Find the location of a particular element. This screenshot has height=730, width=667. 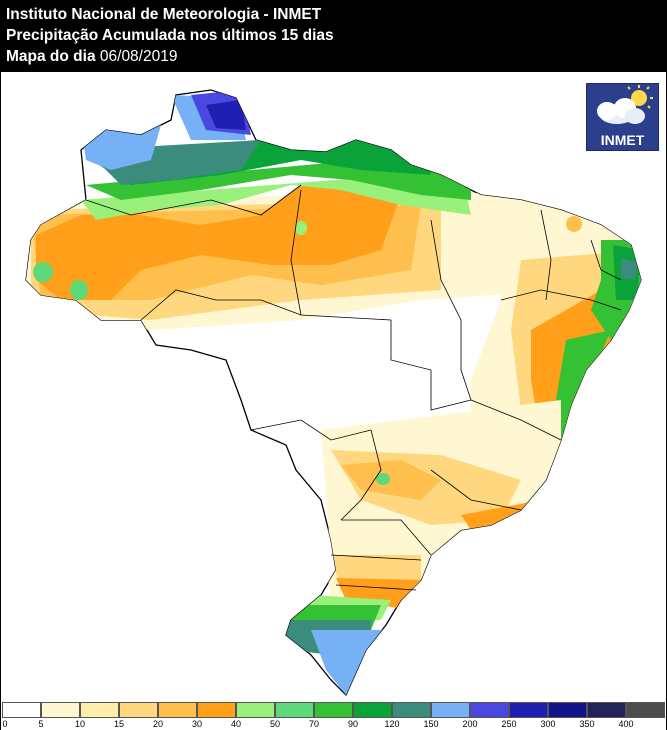

inmet-logo: INMET is located at coordinates (622, 117).